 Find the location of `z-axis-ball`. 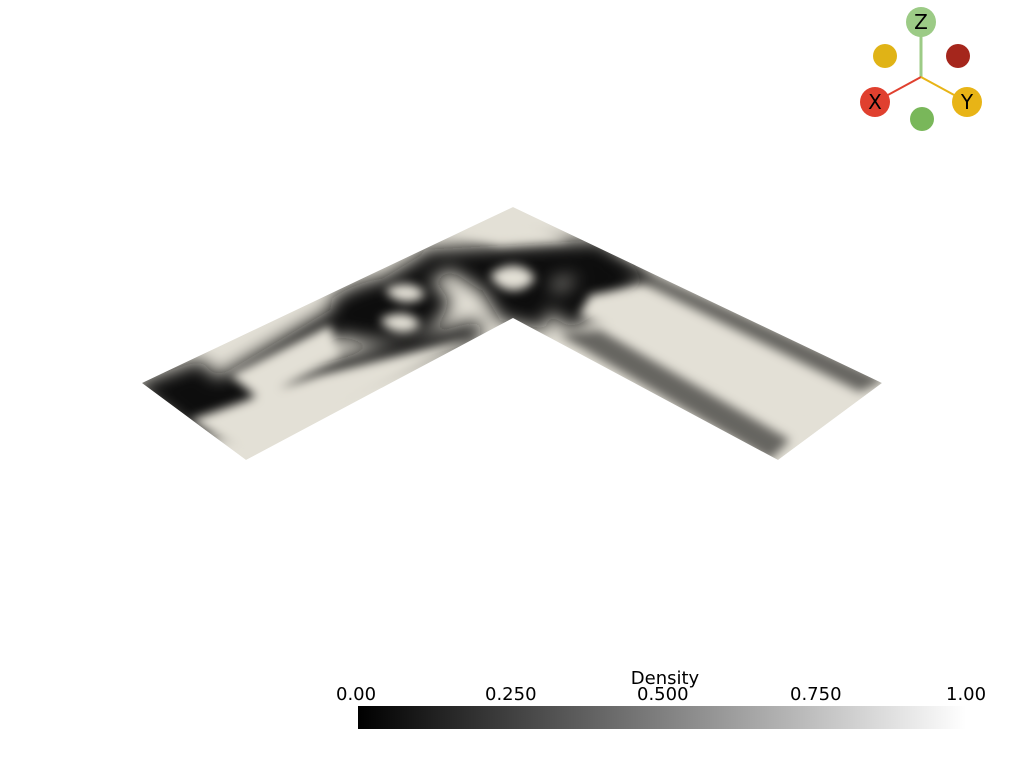

z-axis-ball is located at coordinates (921, 22).